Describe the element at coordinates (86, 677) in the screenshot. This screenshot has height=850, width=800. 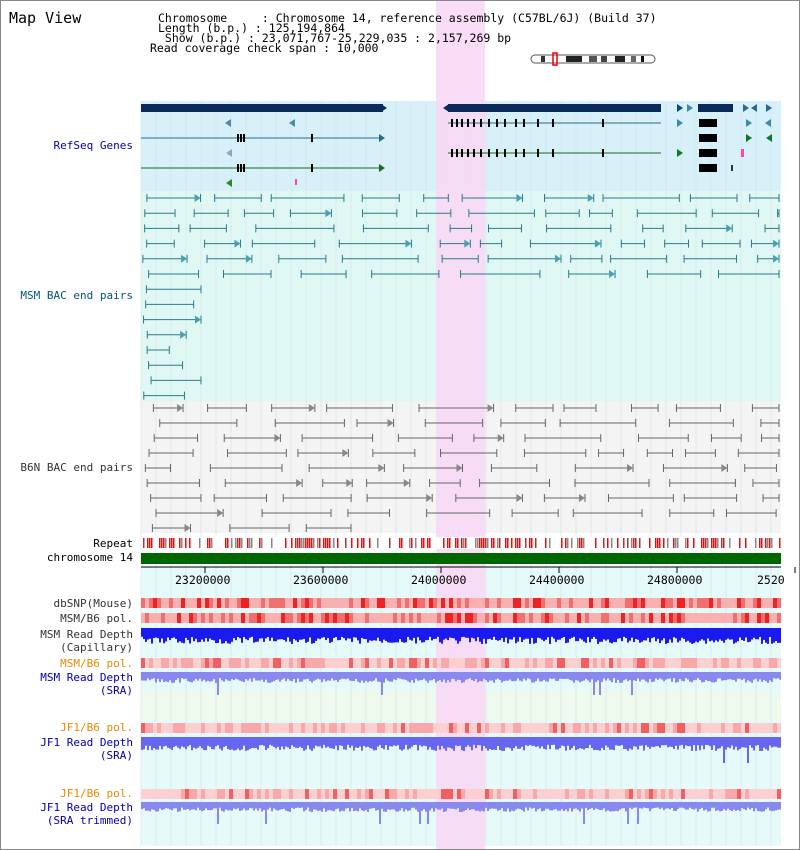
I see `msm-depth-sra-label: MSM Read Depth` at that location.